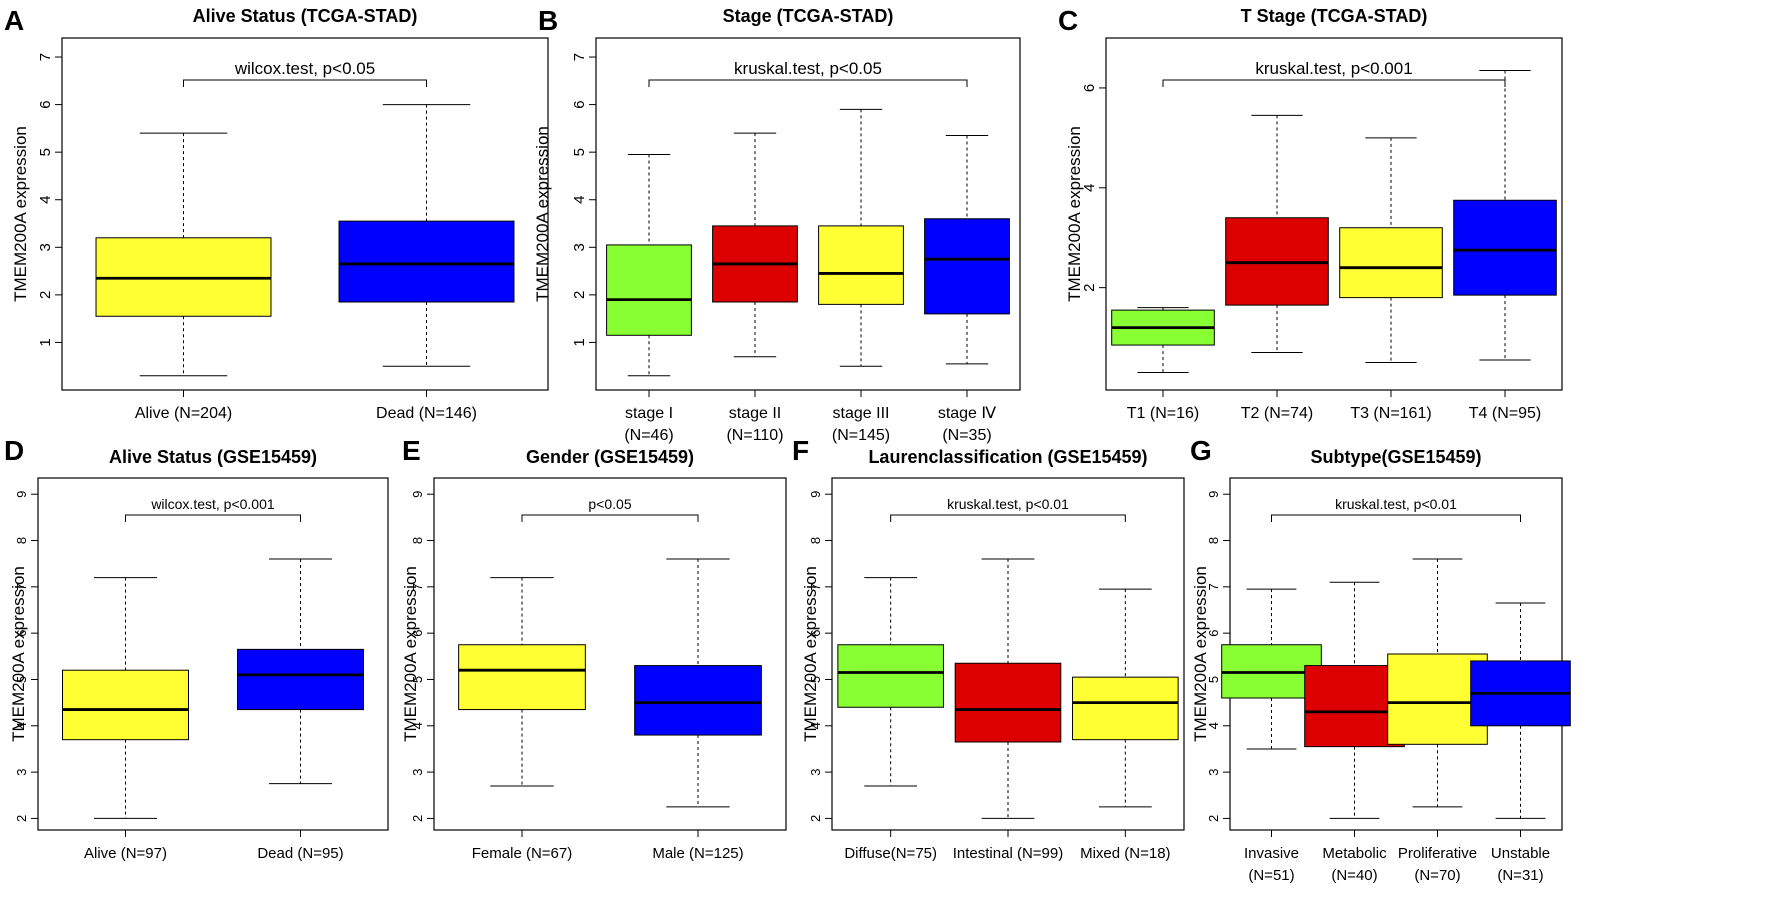  What do you see at coordinates (861, 413) in the screenshot?
I see `x-tick-label: stage III` at bounding box center [861, 413].